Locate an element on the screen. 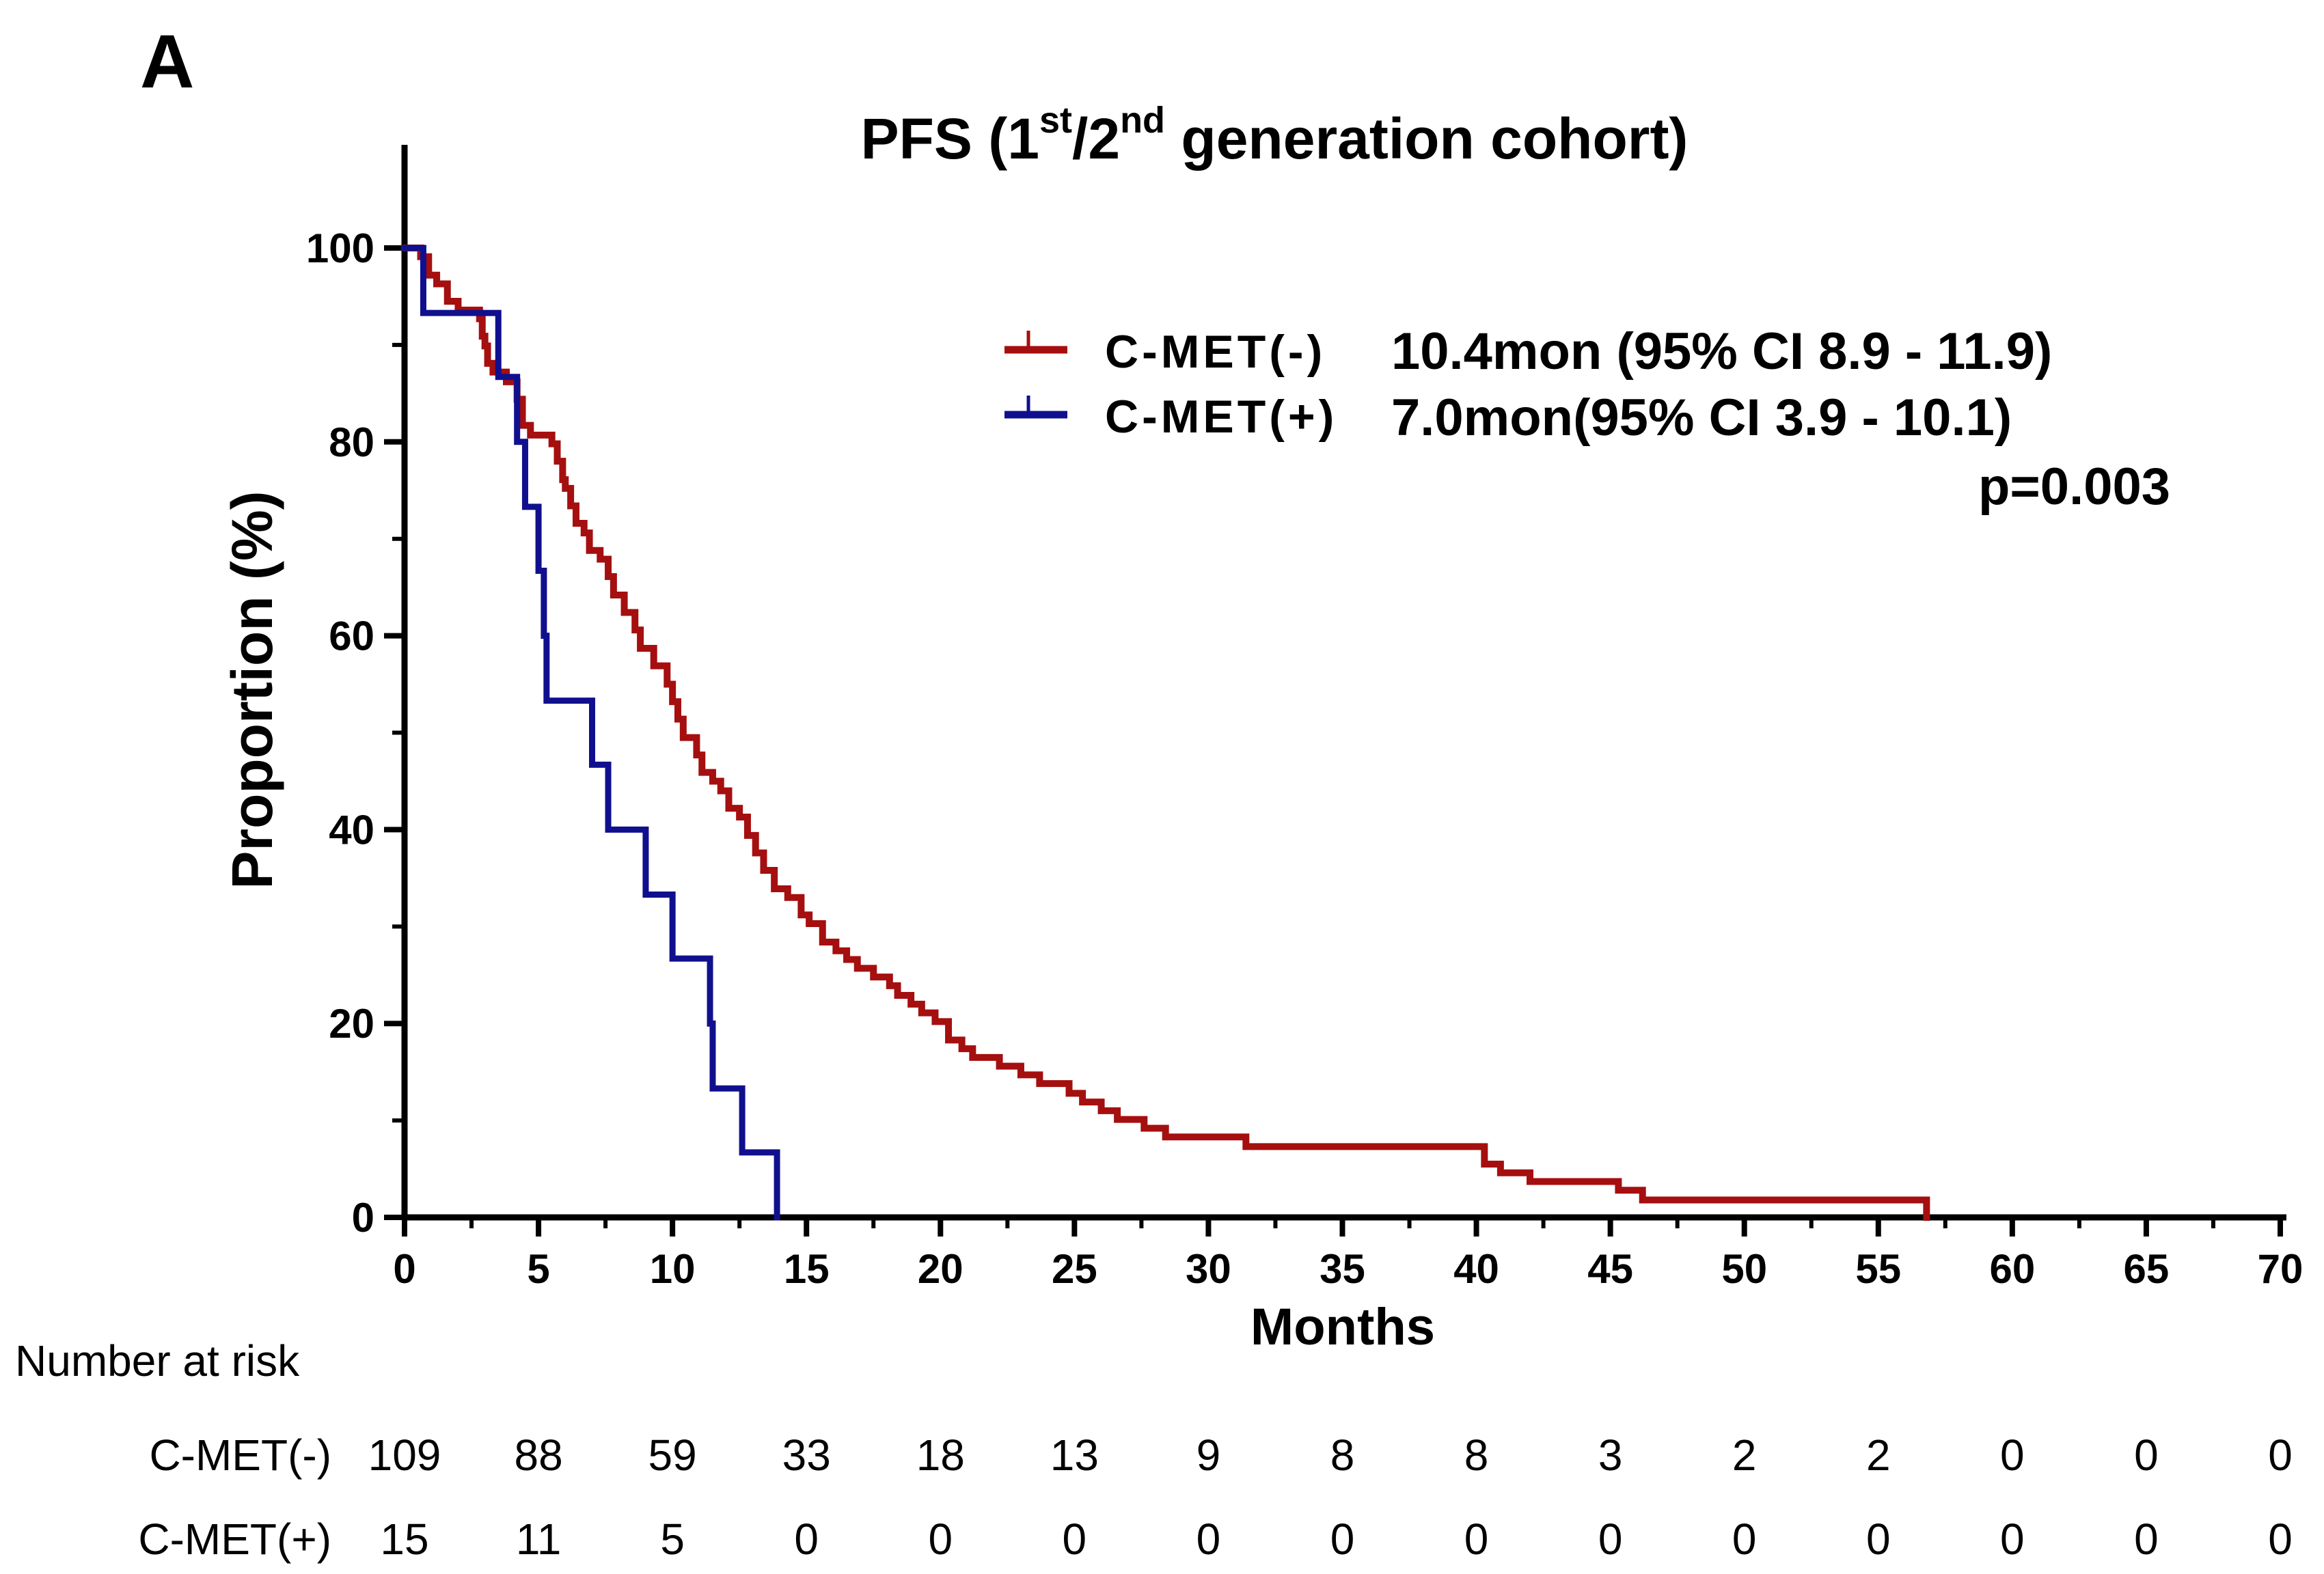 This screenshot has height=1574, width=2324. risk-table-heading: Number at risk is located at coordinates (157, 1360).